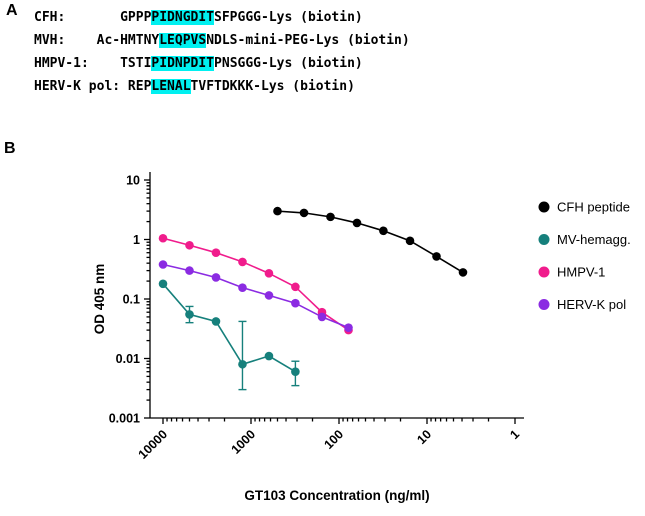 This screenshot has height=516, width=645. What do you see at coordinates (336, 495) in the screenshot?
I see `x-axis-title: GT103 Concentration (ng/ml)` at bounding box center [336, 495].